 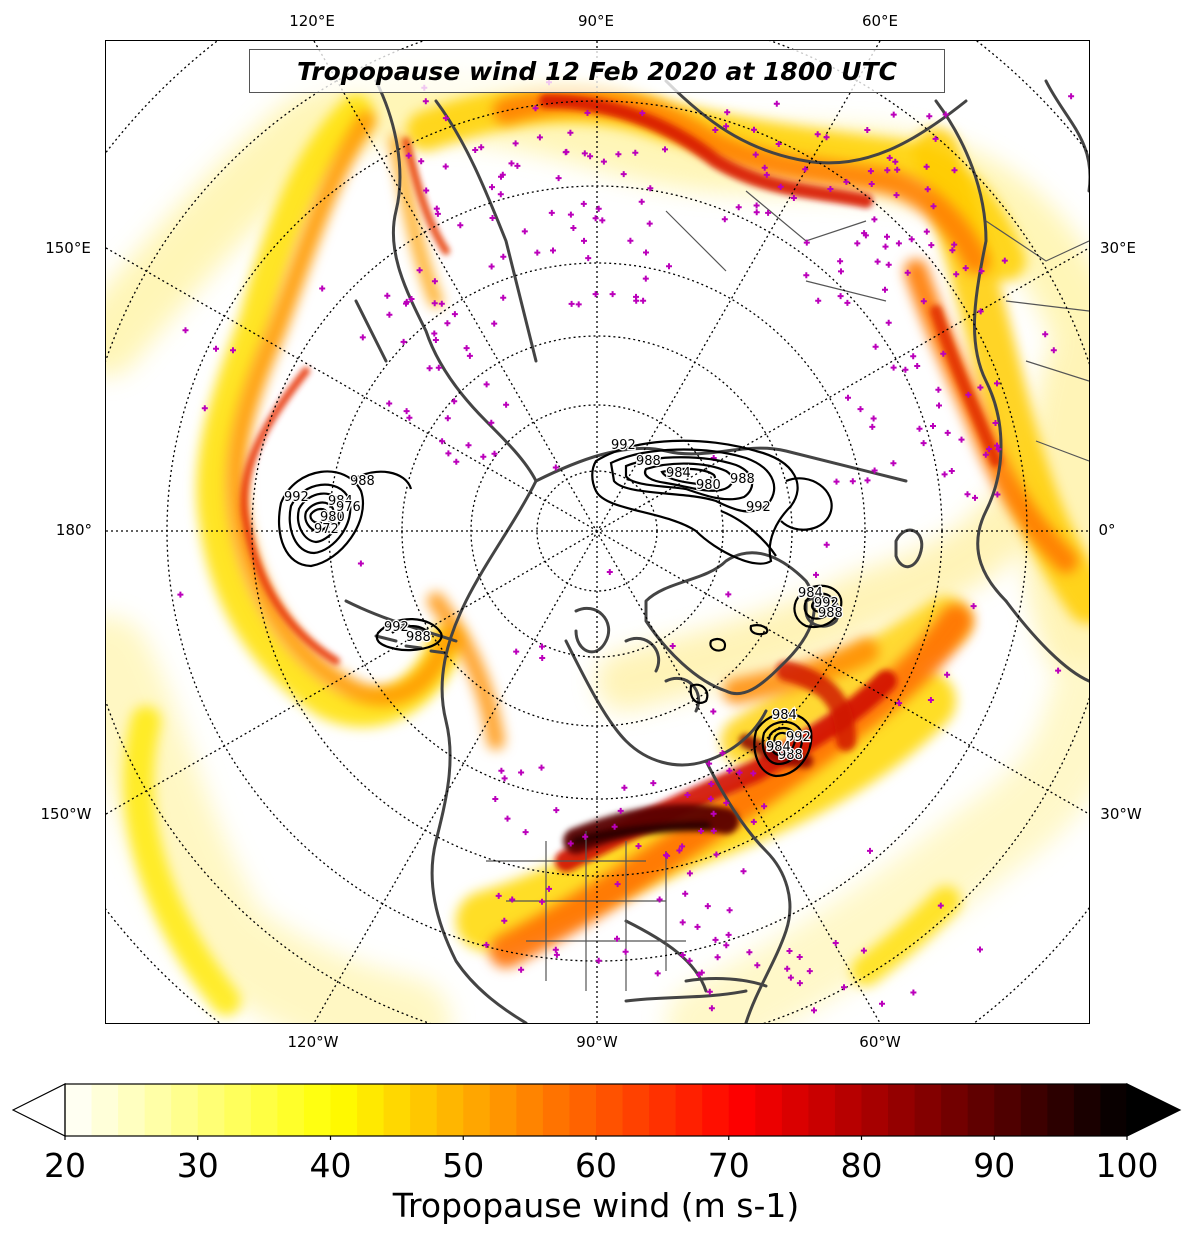 I want to click on colorbar-tick-label: 90, so click(x=994, y=1165).